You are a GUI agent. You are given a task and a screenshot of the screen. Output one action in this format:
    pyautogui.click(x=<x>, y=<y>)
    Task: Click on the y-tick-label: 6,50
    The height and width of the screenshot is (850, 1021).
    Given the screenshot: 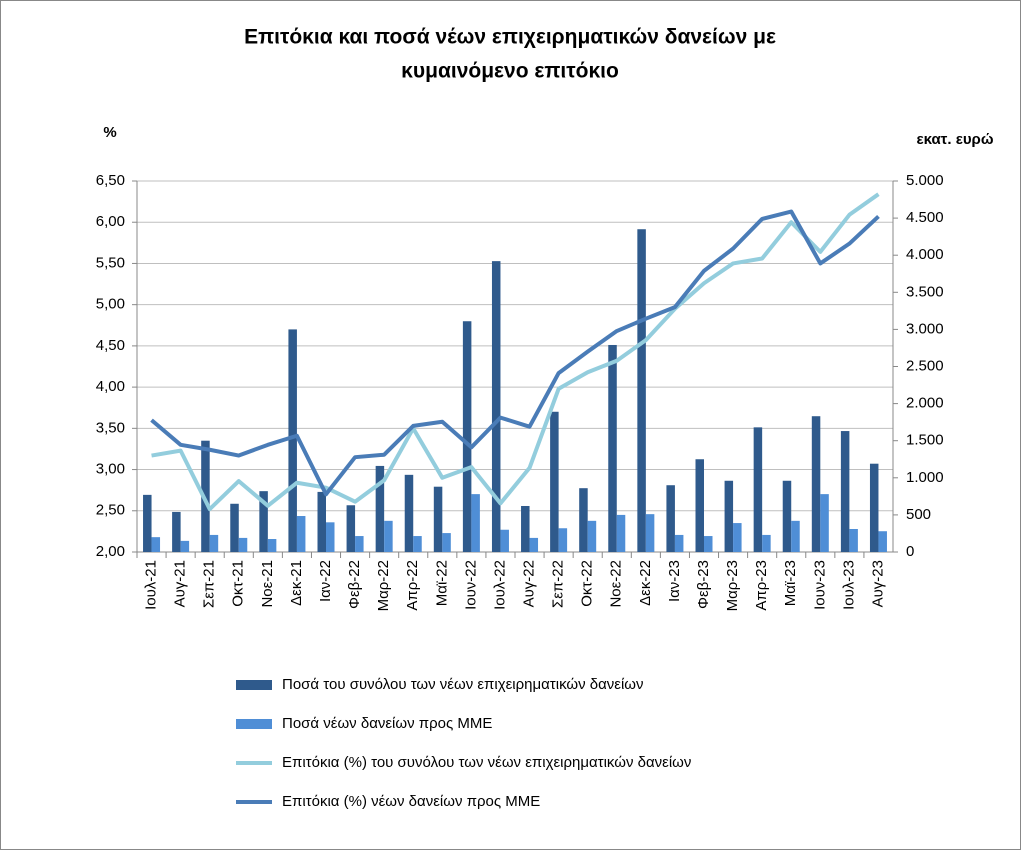 What is the action you would take?
    pyautogui.click(x=110, y=180)
    